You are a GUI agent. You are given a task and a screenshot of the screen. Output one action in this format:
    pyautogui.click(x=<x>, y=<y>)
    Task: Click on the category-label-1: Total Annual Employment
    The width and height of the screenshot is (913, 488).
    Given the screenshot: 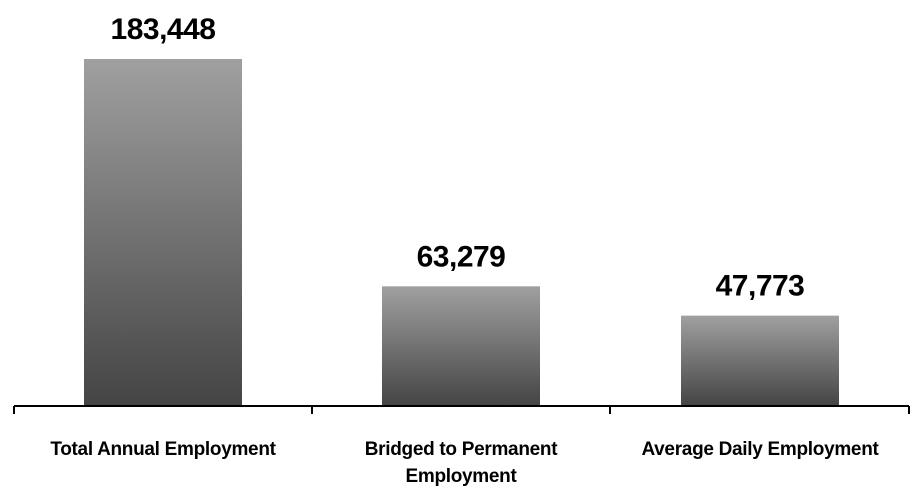 What is the action you would take?
    pyautogui.click(x=163, y=449)
    